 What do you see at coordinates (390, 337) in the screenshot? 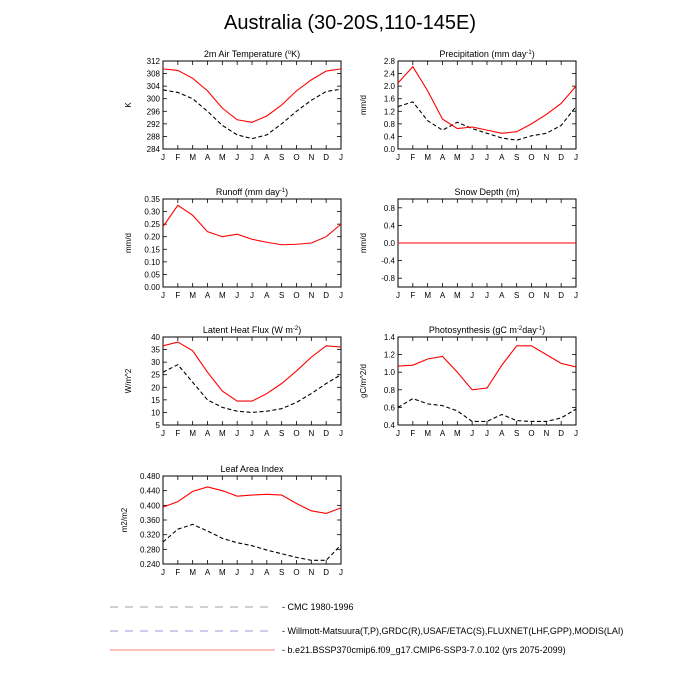
I see `y-tick-label: 1.4` at bounding box center [390, 337].